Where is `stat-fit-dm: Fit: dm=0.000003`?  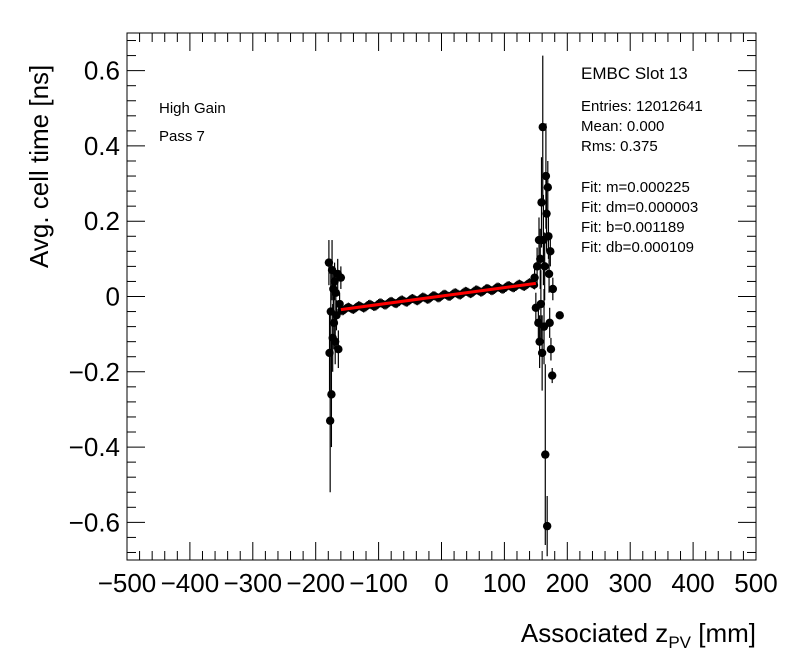 stat-fit-dm: Fit: dm=0.000003 is located at coordinates (640, 207).